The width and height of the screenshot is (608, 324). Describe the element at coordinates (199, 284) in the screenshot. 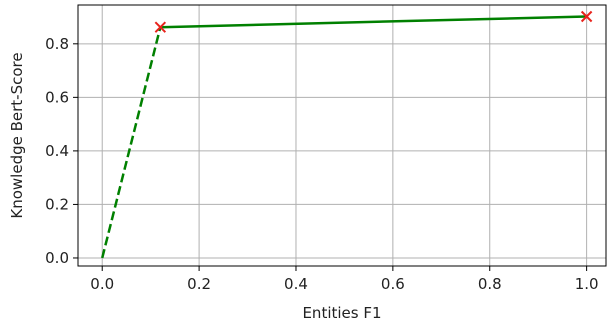

I see `x-tick-label: 0.2` at that location.